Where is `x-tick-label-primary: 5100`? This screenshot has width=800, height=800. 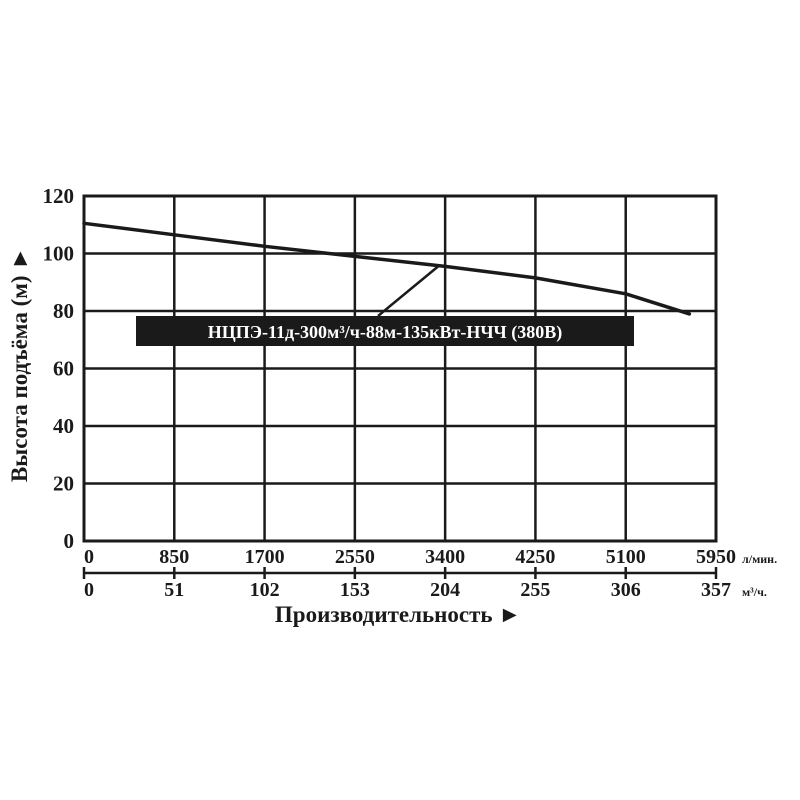
x-tick-label-primary: 5100 is located at coordinates (626, 557).